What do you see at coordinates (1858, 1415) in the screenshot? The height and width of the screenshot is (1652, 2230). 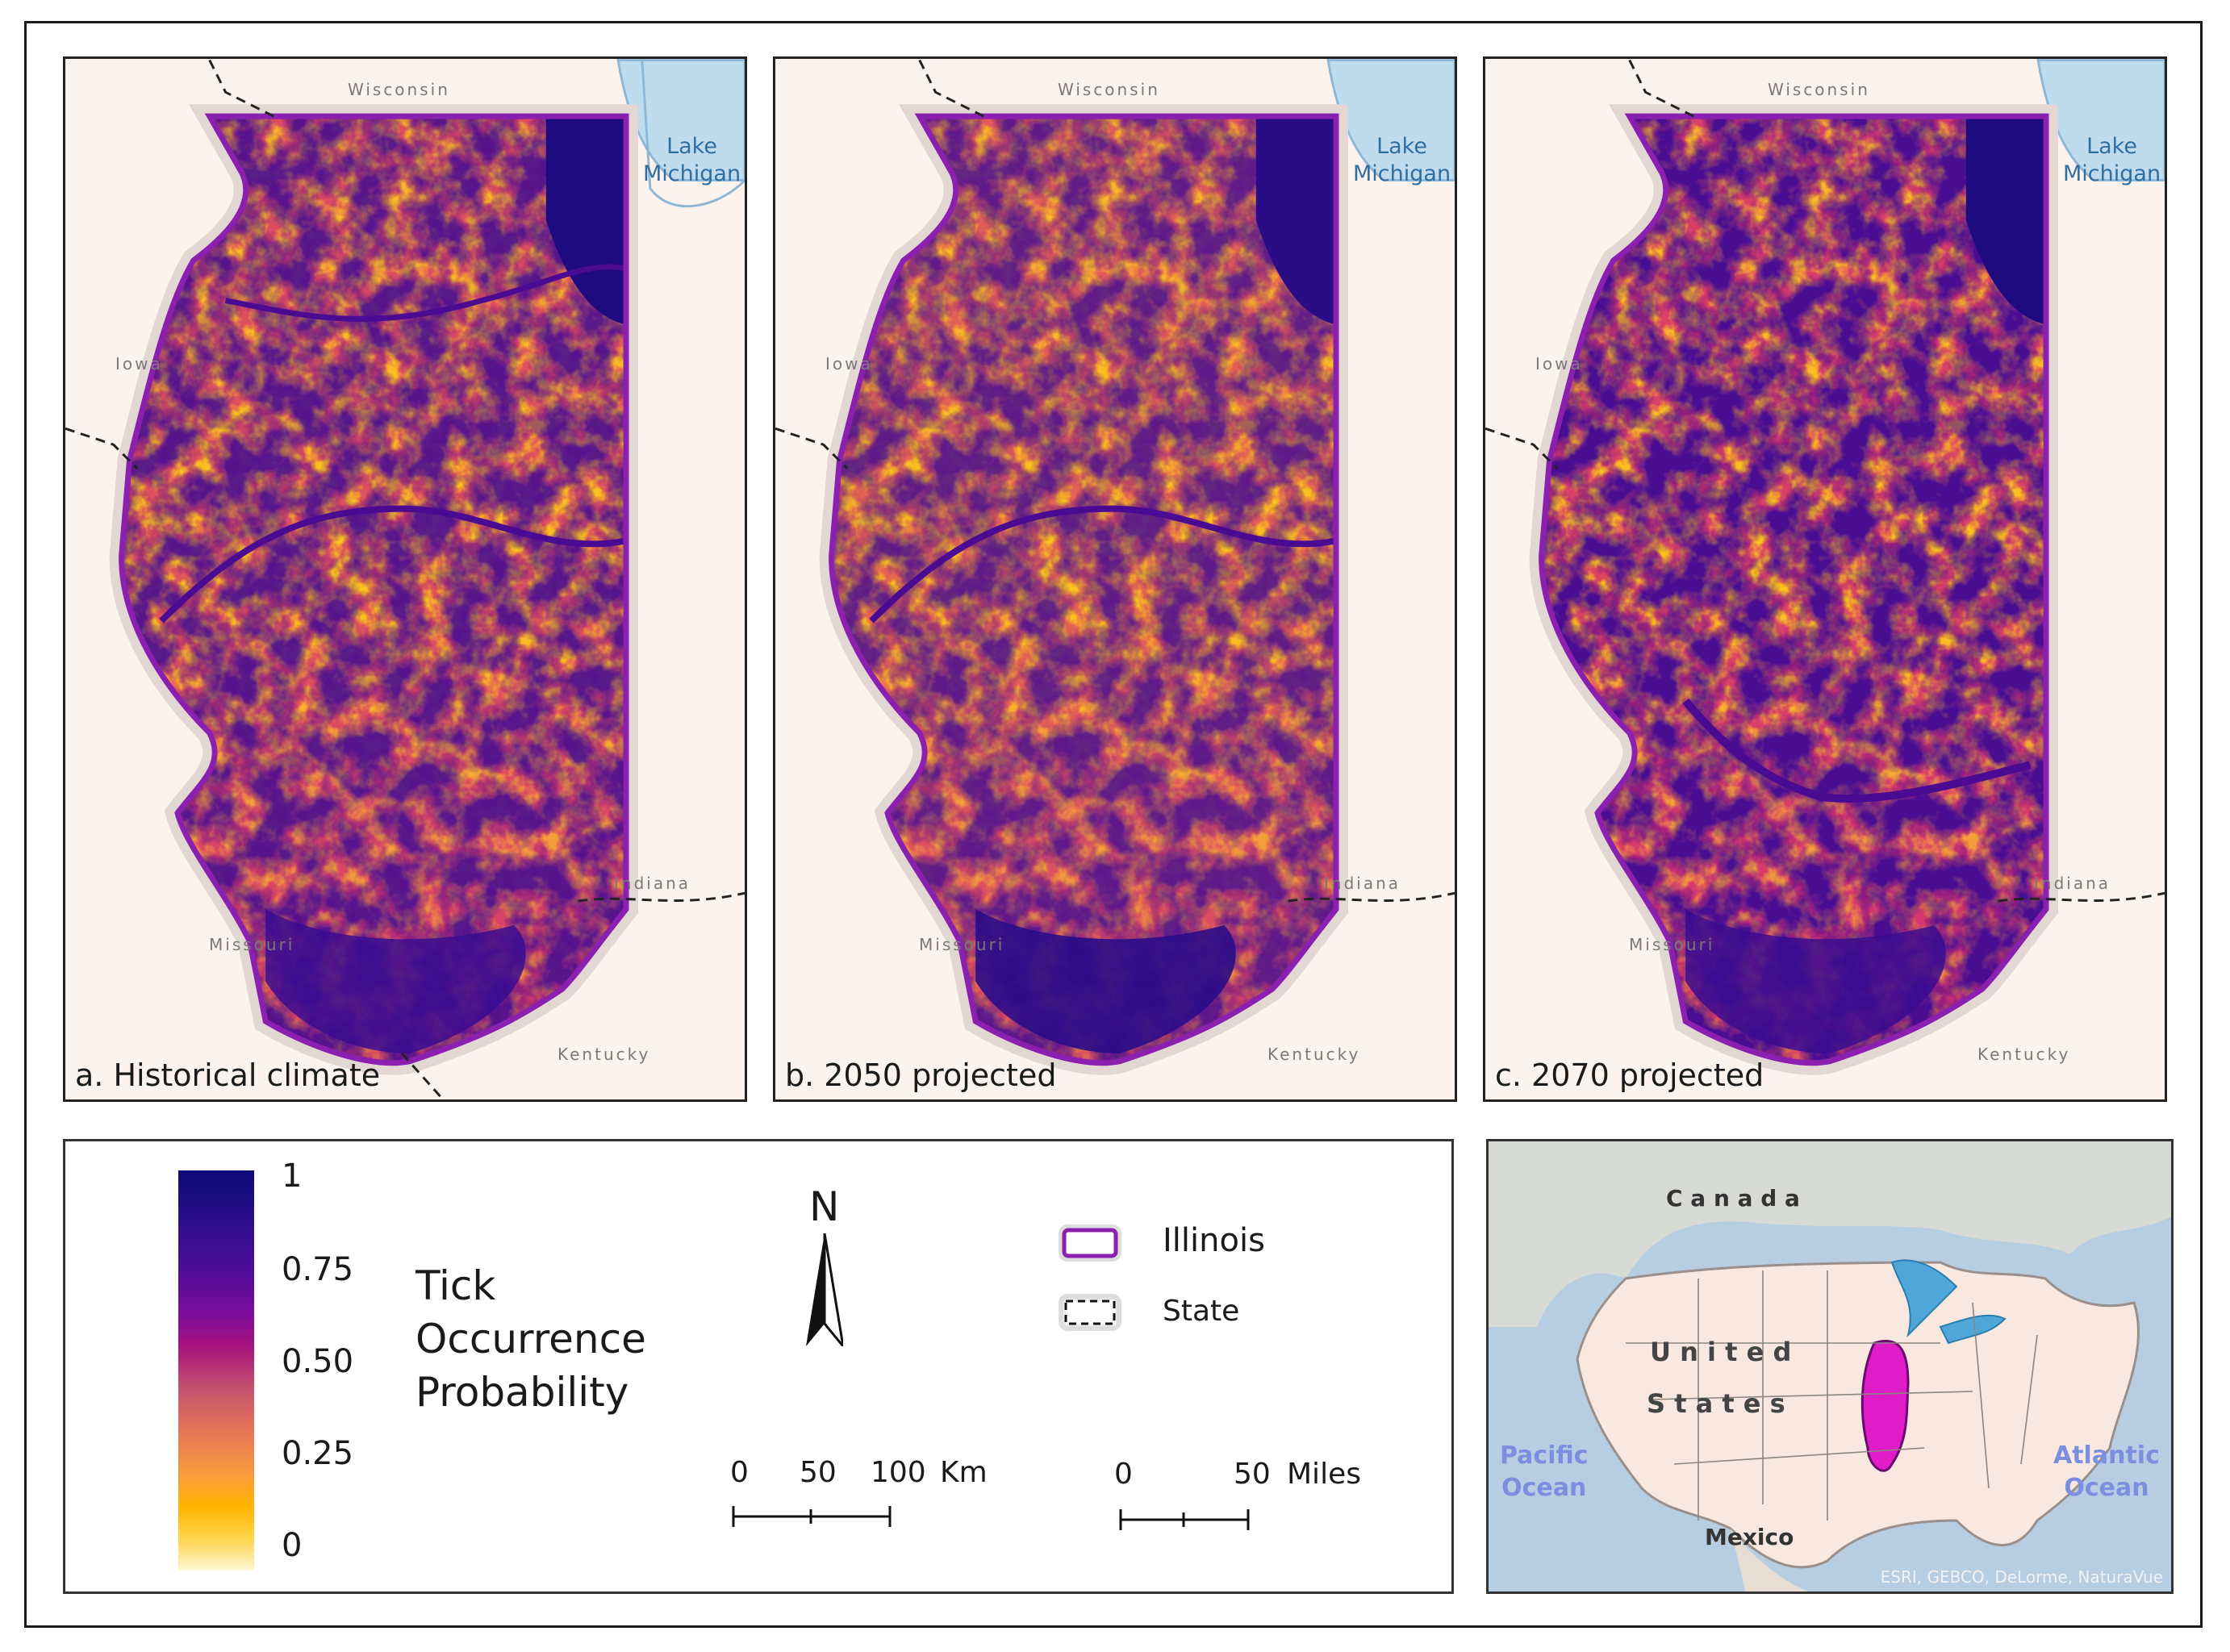 I see `us-landmass` at bounding box center [1858, 1415].